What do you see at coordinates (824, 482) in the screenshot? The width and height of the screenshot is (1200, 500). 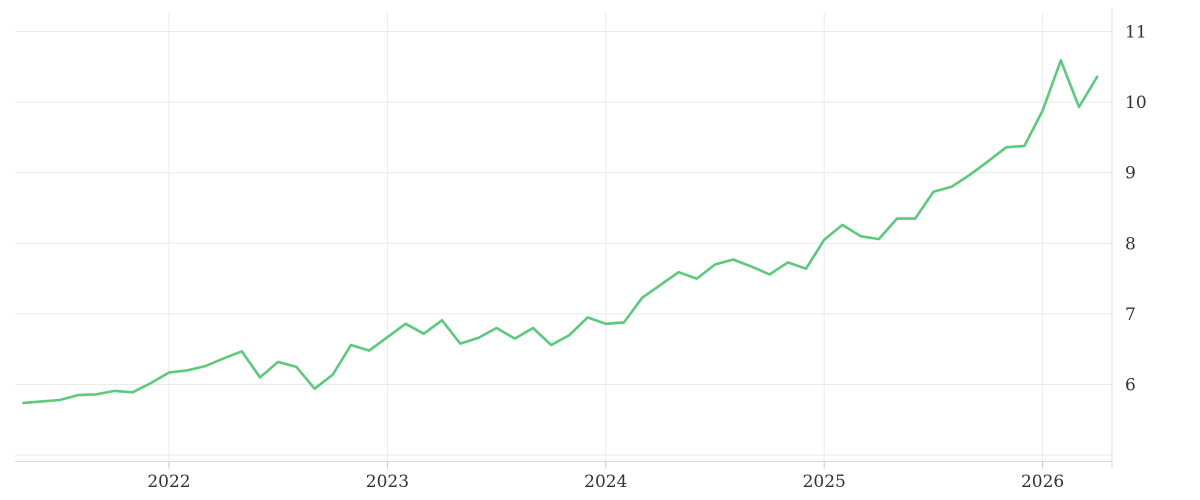 I see `x-tick-label: 2025` at bounding box center [824, 482].